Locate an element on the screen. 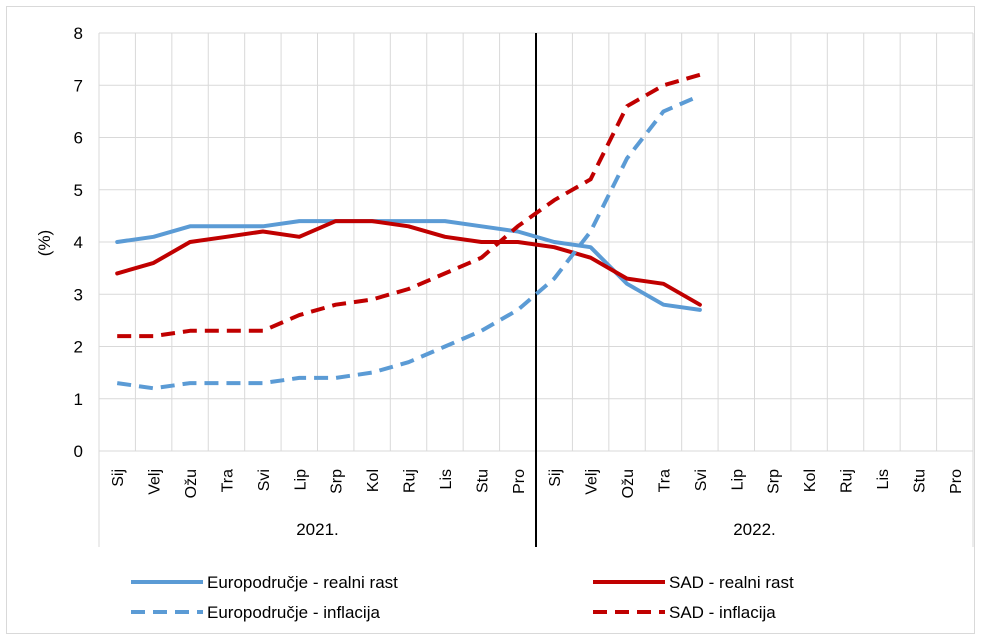 The height and width of the screenshot is (641, 983). y-tick-label: 2 is located at coordinates (78, 347).